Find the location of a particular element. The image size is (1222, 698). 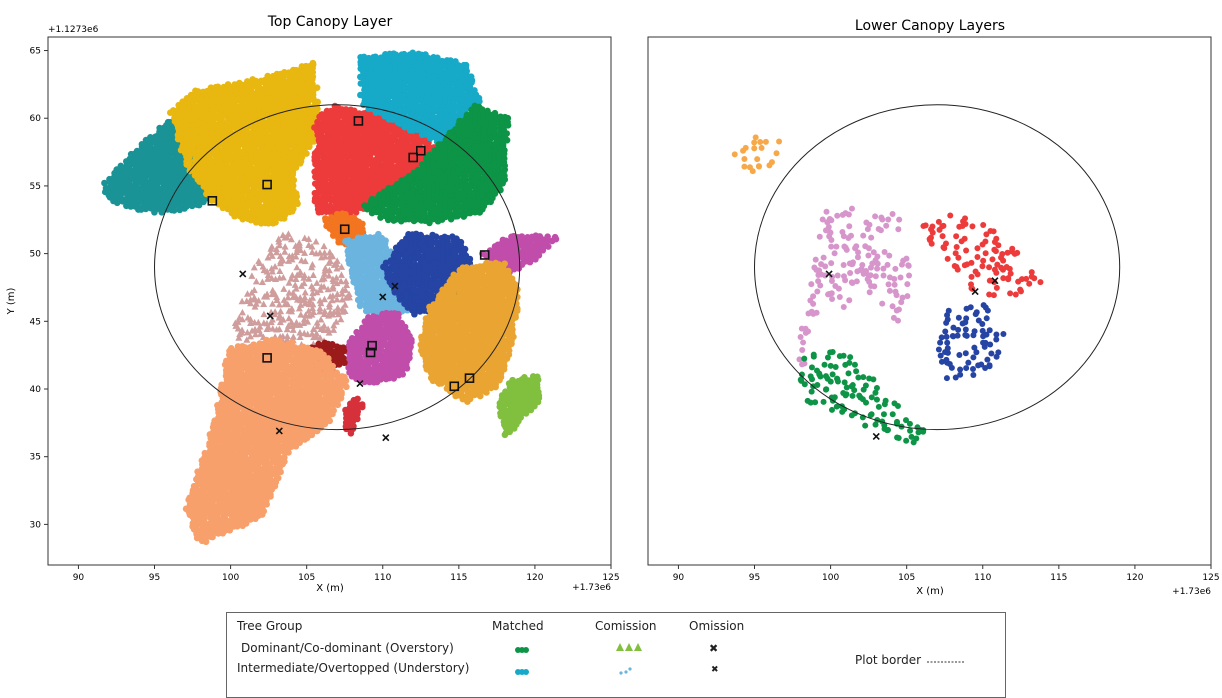

right-x-offset-label: +1.73e6 is located at coordinates (1191, 592).